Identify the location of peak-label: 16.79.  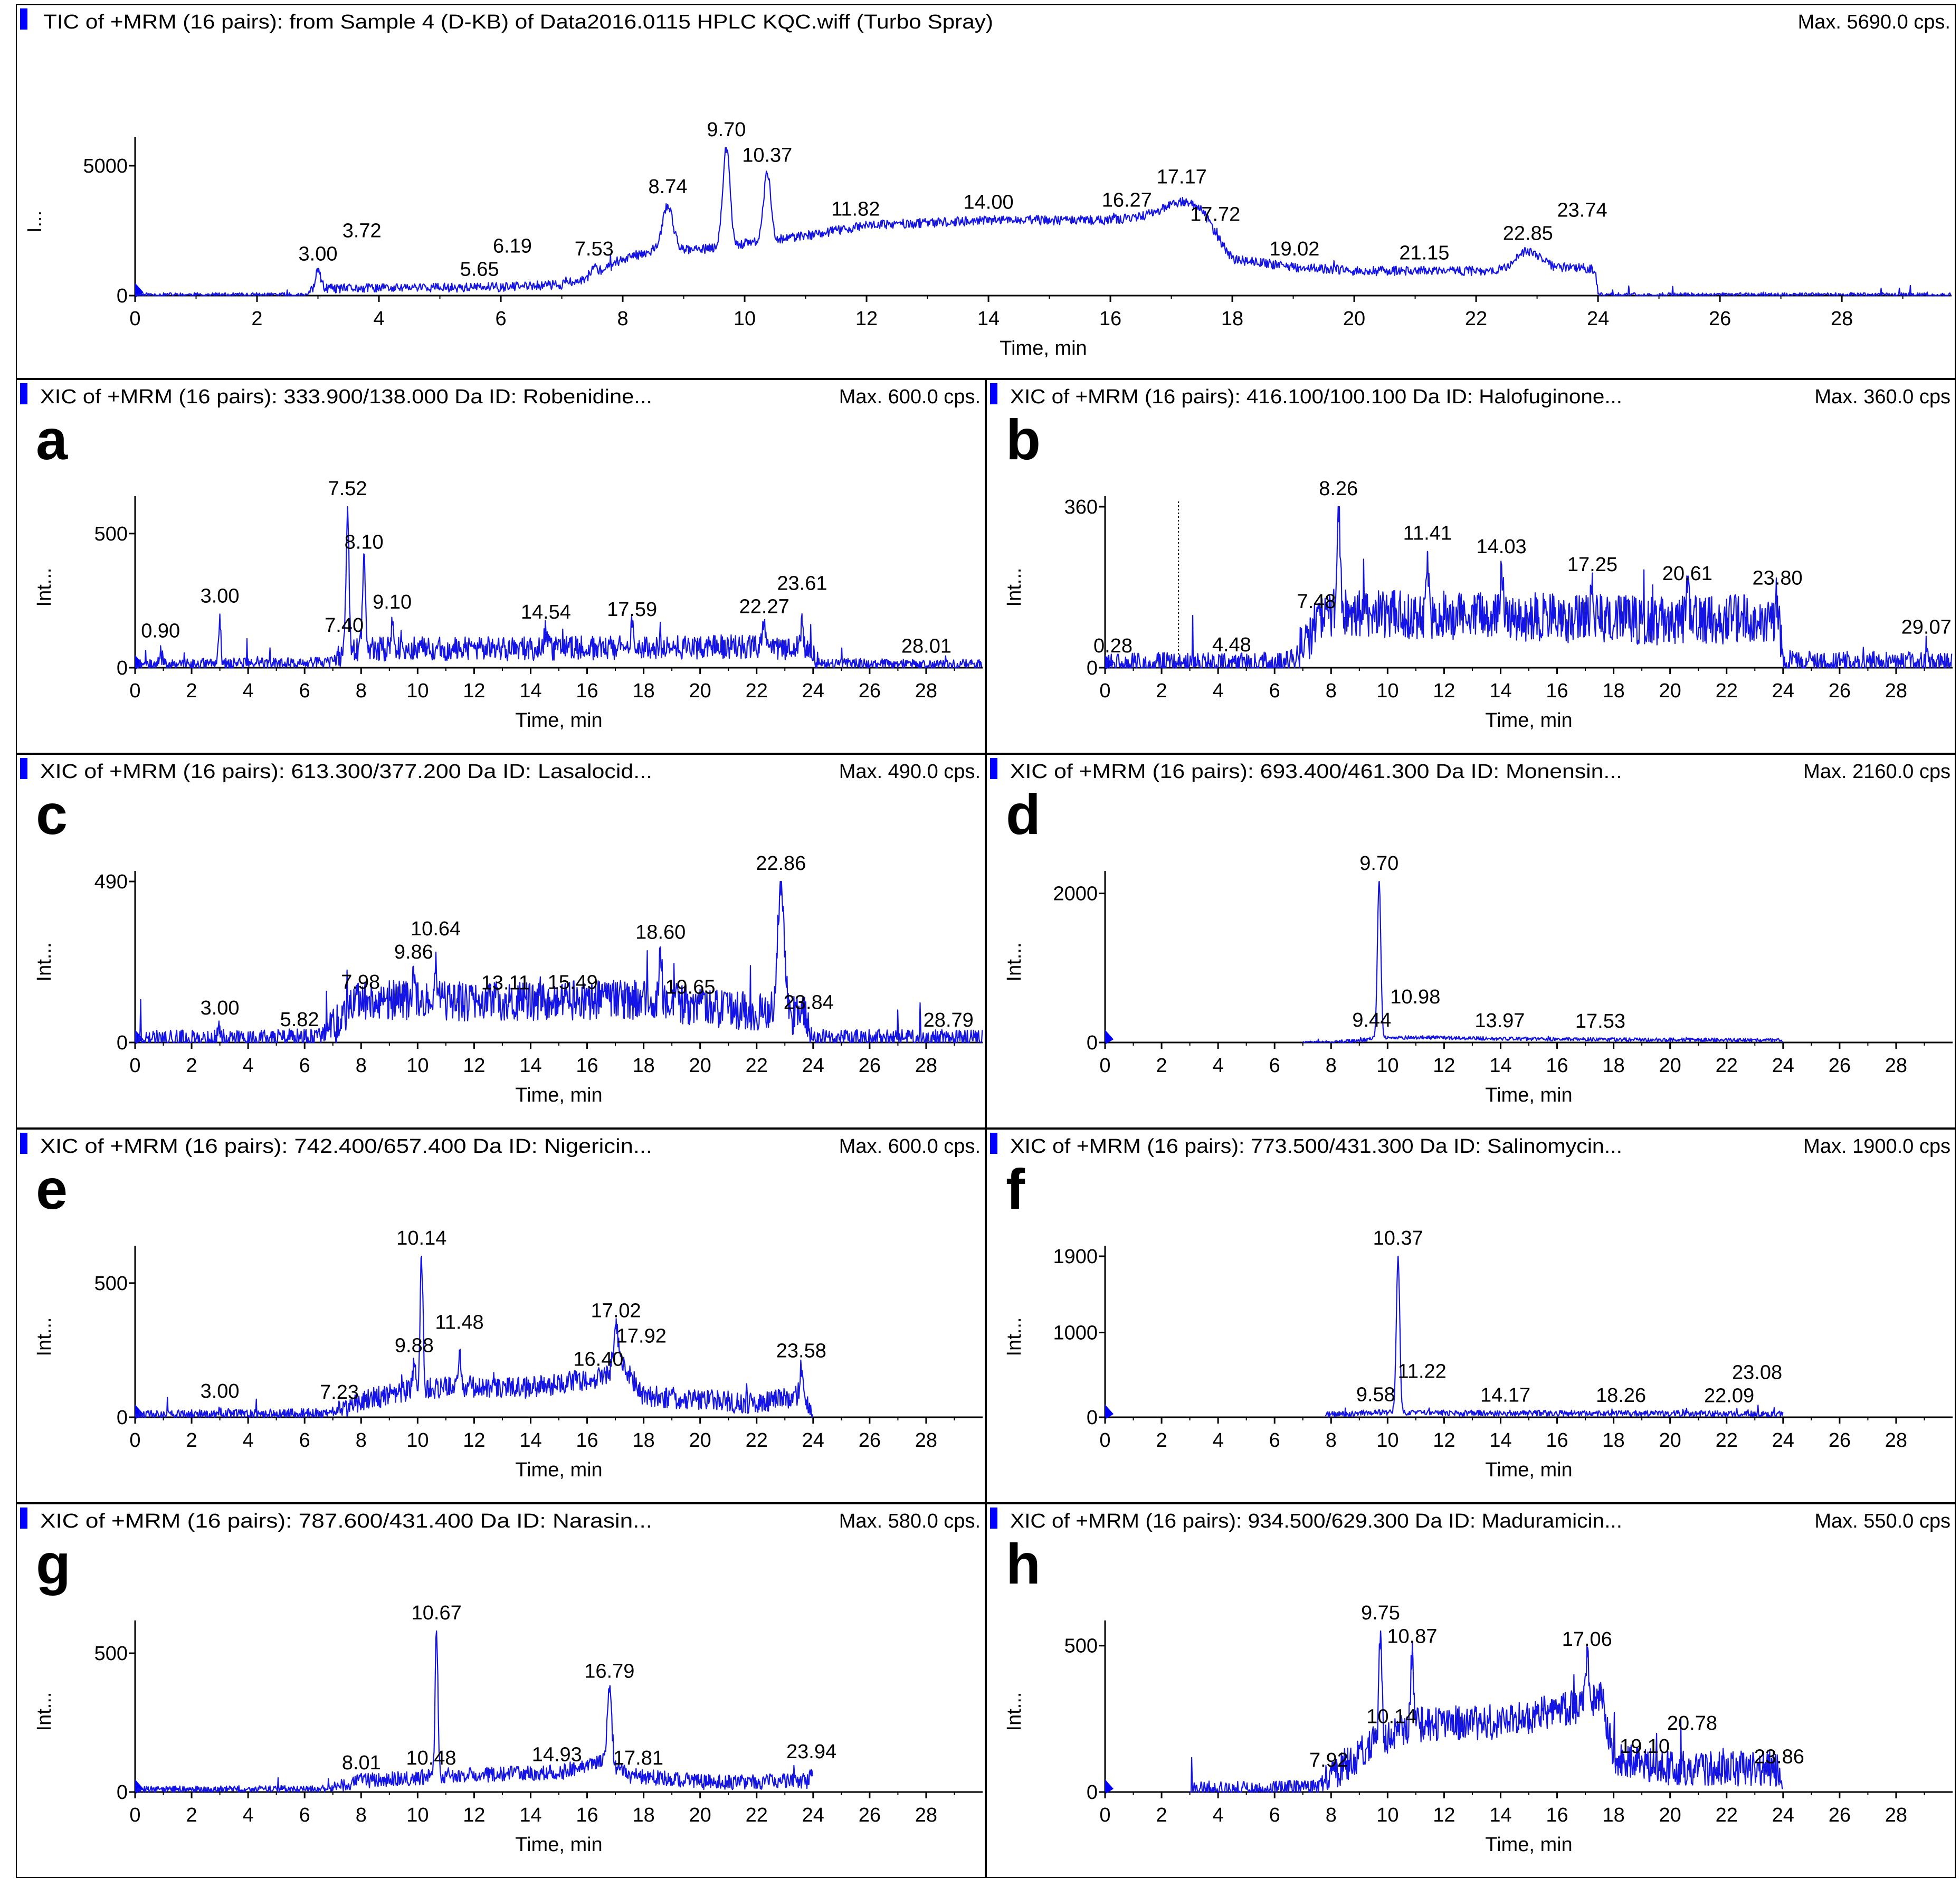
(609, 1671).